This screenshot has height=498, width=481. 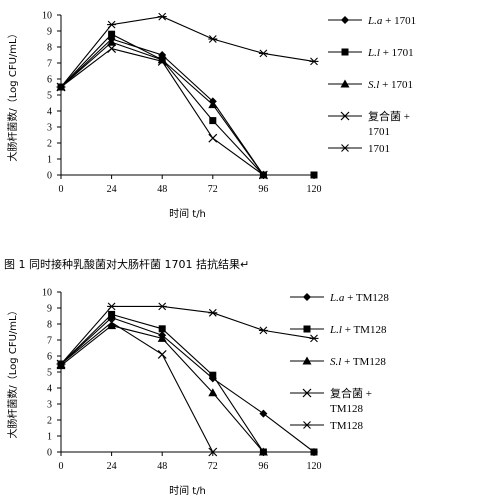 I want to click on figure-caption: 图 1 同时接种乳酸菌对大肠杆菌 1701 拮抗结果↵, so click(x=126, y=264).